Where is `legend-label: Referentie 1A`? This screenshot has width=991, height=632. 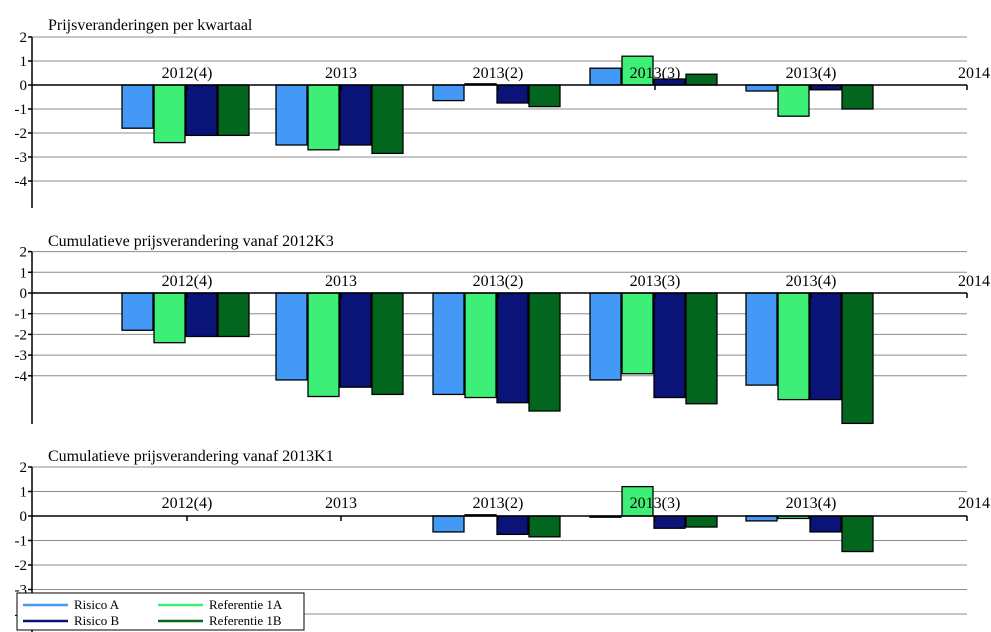
legend-label: Referentie 1A is located at coordinates (246, 604).